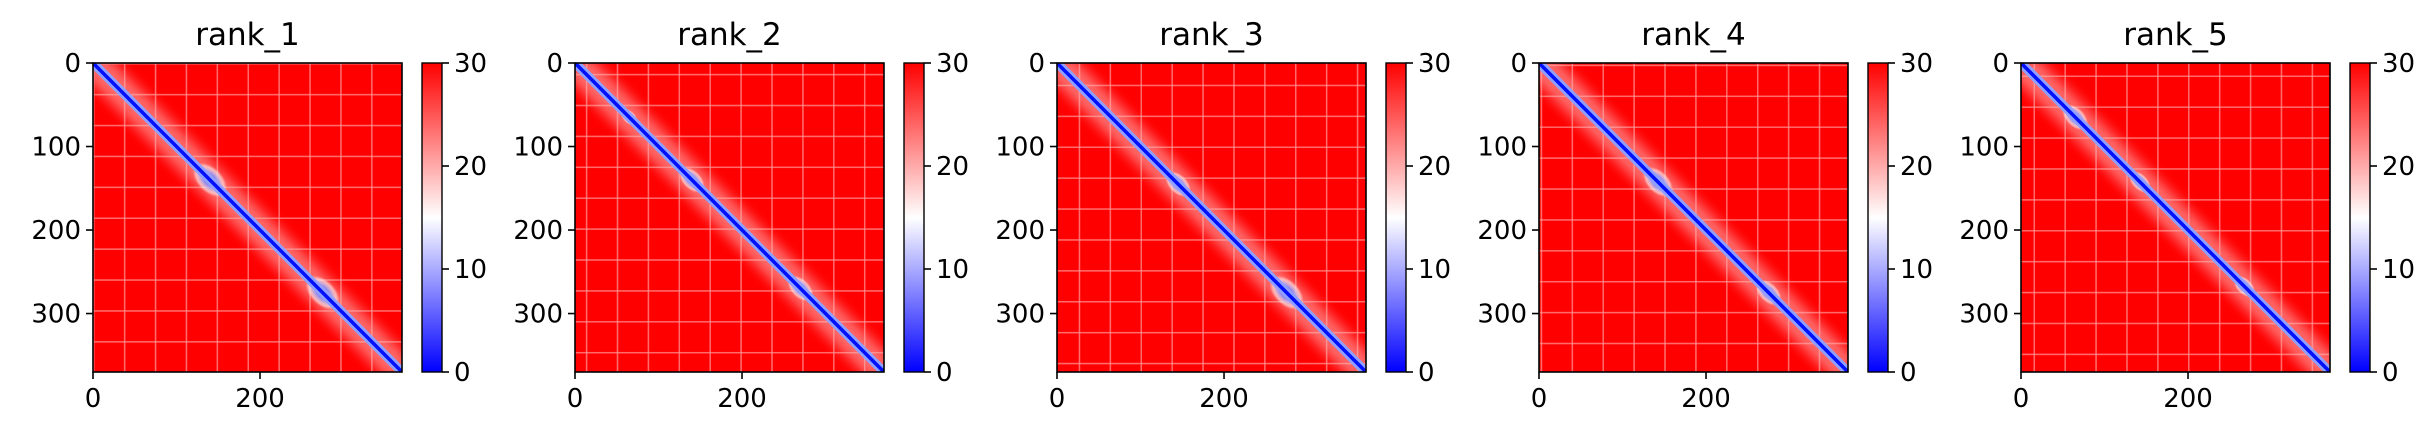 The width and height of the screenshot is (2435, 438). Describe the element at coordinates (1020, 315) in the screenshot. I see `y-tick-label: 300` at that location.